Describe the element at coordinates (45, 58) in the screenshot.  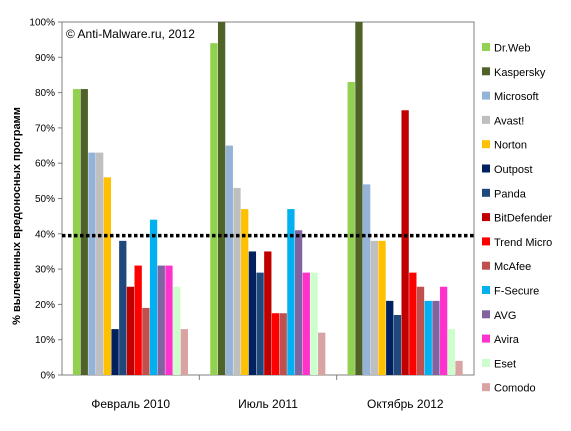
I see `y-tick-label: 90%` at that location.